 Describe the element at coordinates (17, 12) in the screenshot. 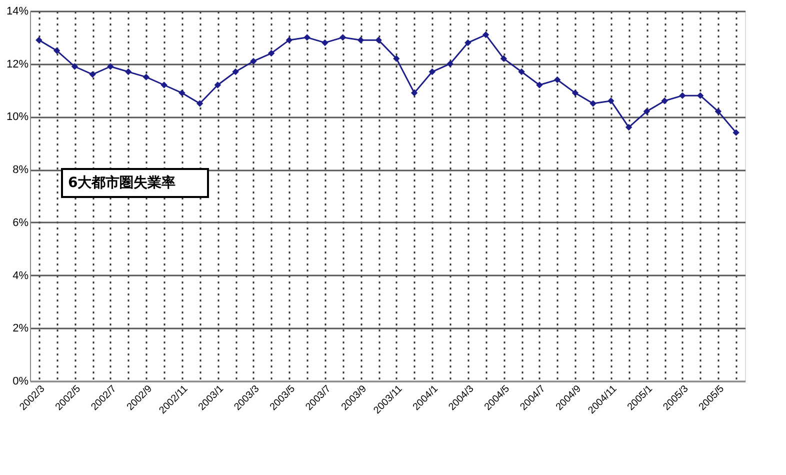

I see `y-tick-label: 14%` at that location.